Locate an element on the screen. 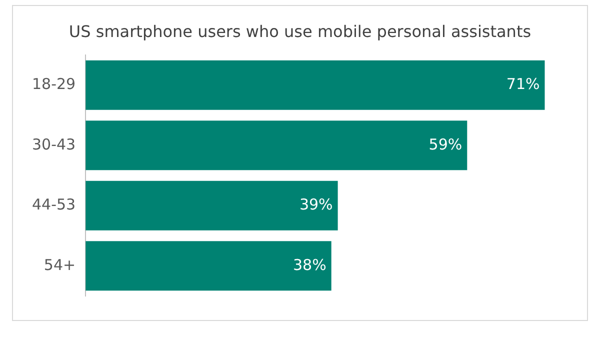 This screenshot has height=344, width=600. data-label: 39% is located at coordinates (316, 205).